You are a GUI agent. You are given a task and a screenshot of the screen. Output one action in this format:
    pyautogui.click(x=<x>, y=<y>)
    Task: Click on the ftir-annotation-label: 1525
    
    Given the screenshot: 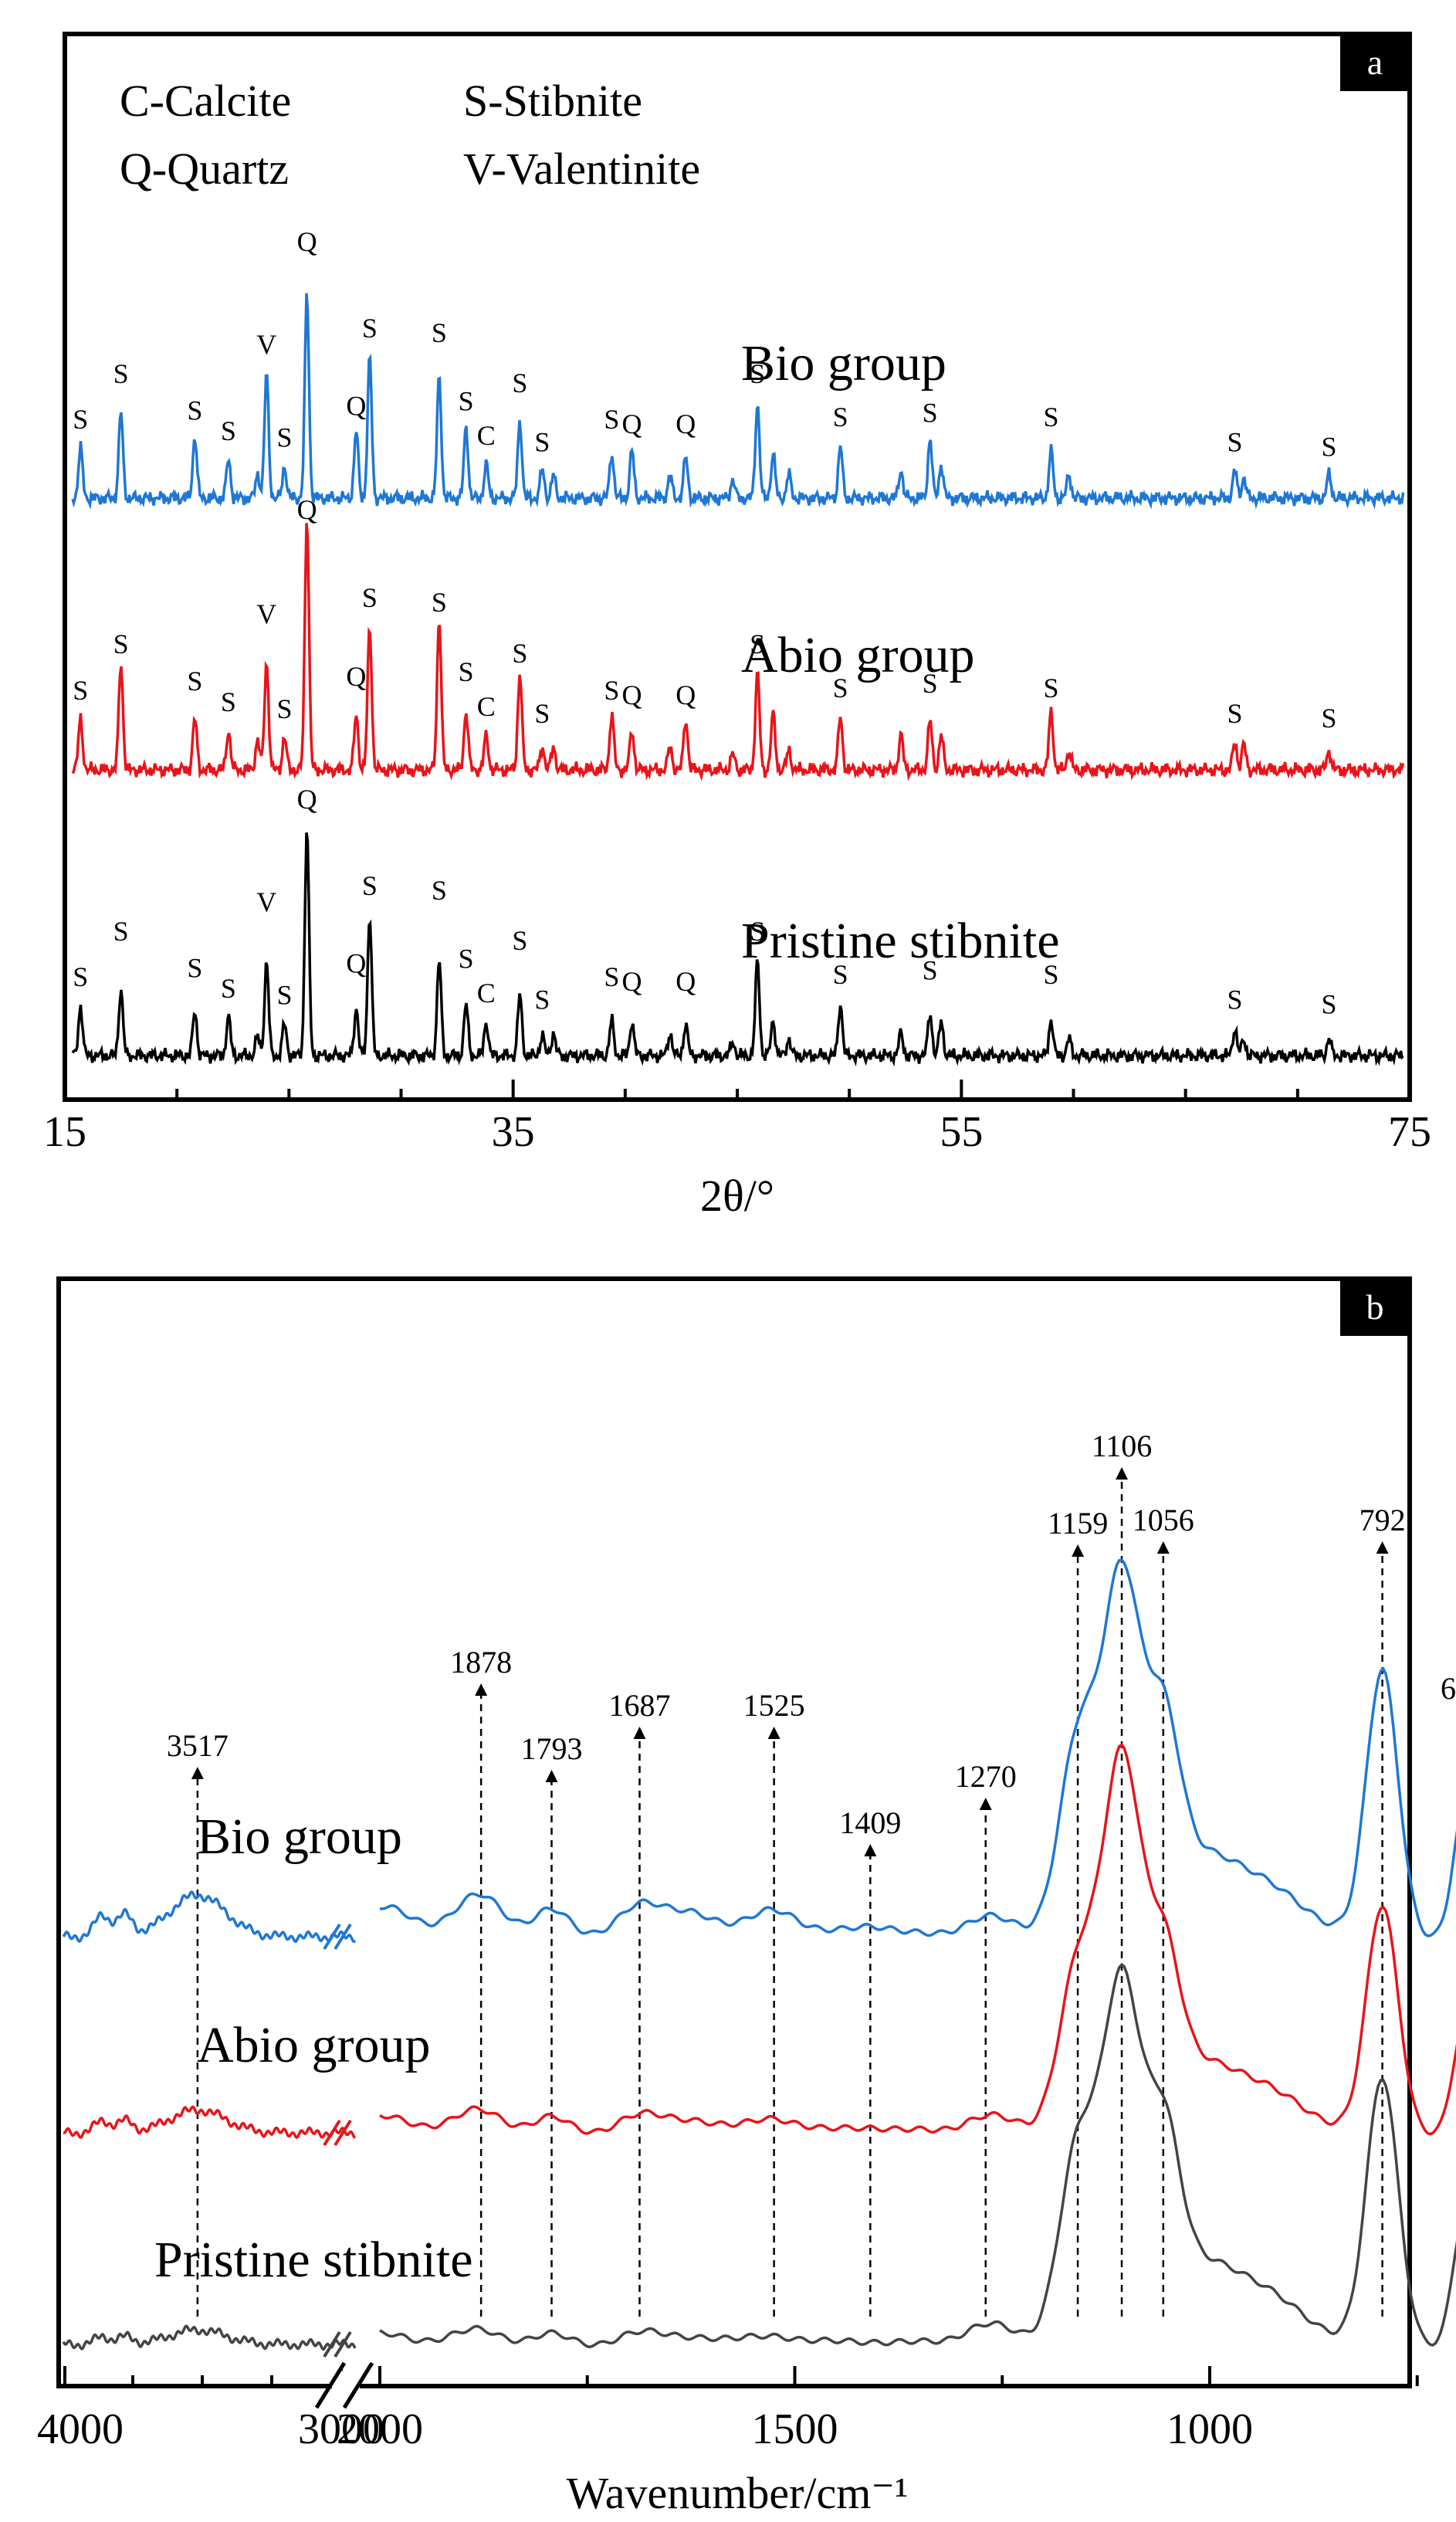 What is the action you would take?
    pyautogui.click(x=774, y=1706)
    